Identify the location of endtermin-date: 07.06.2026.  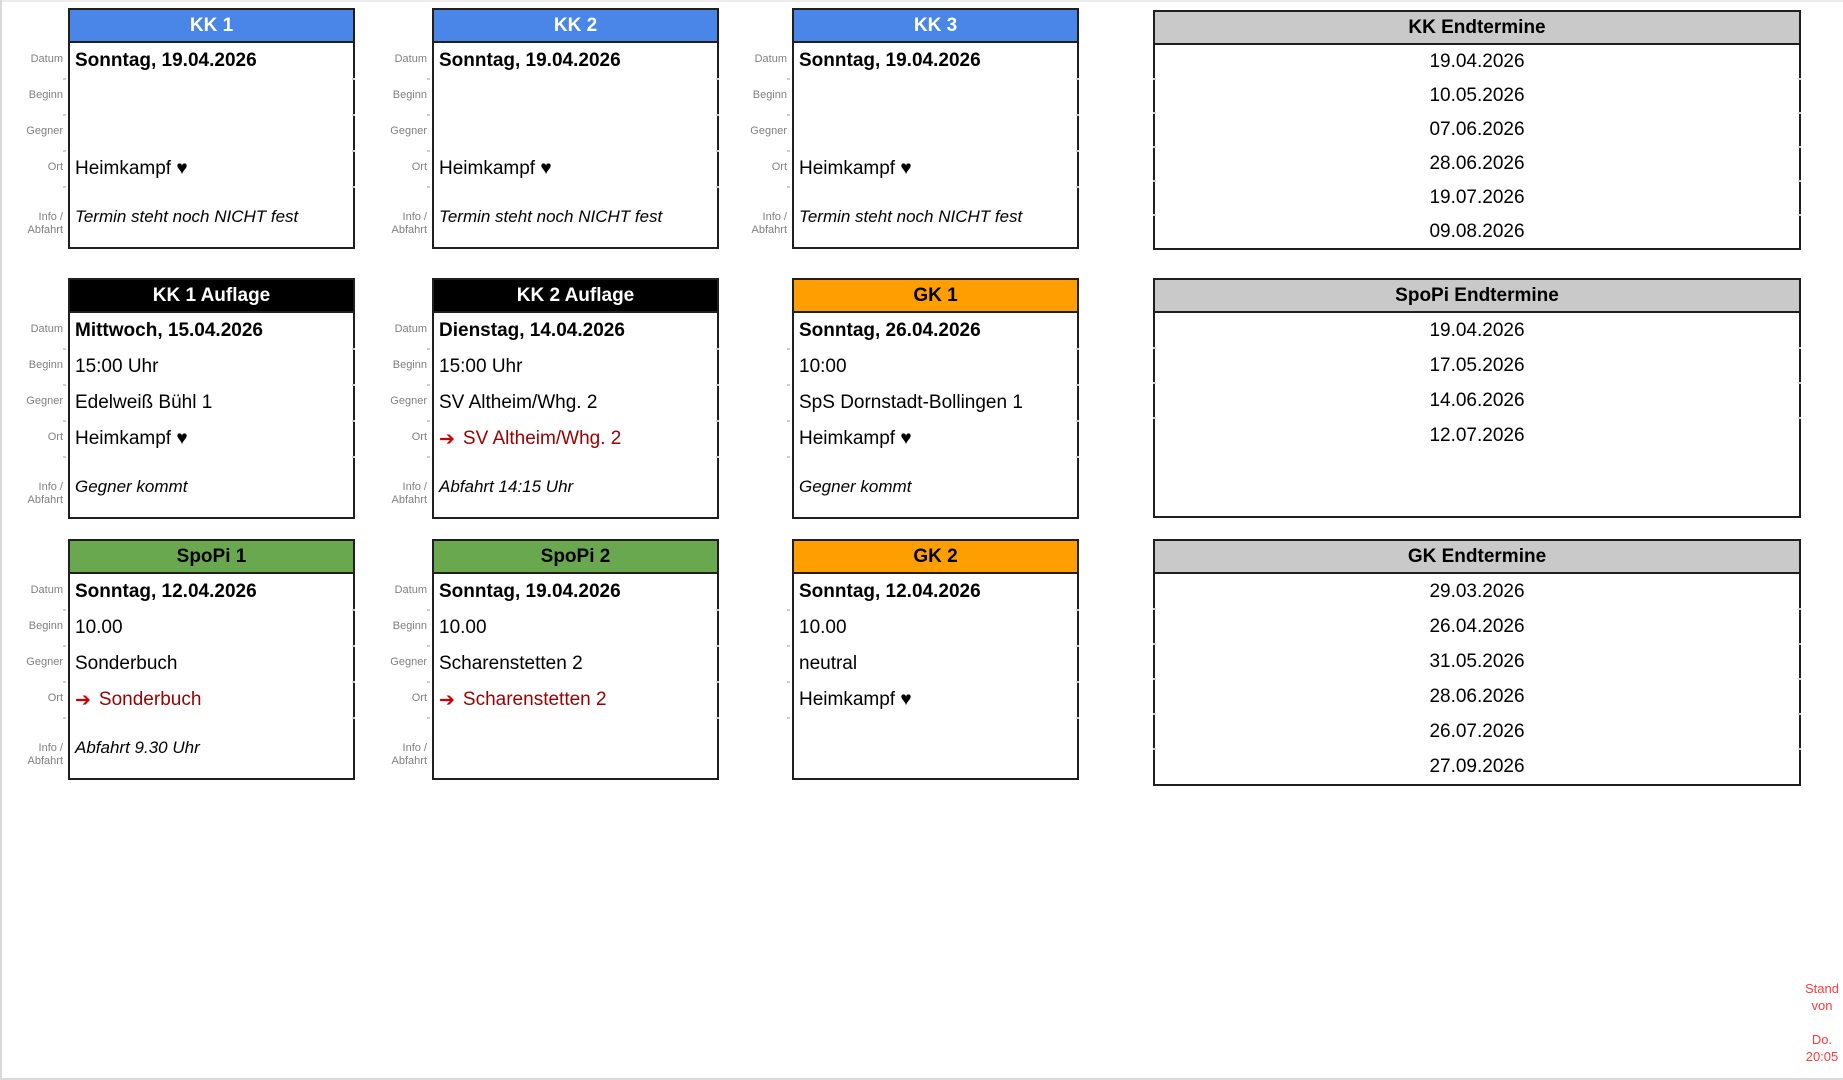
(1477, 130).